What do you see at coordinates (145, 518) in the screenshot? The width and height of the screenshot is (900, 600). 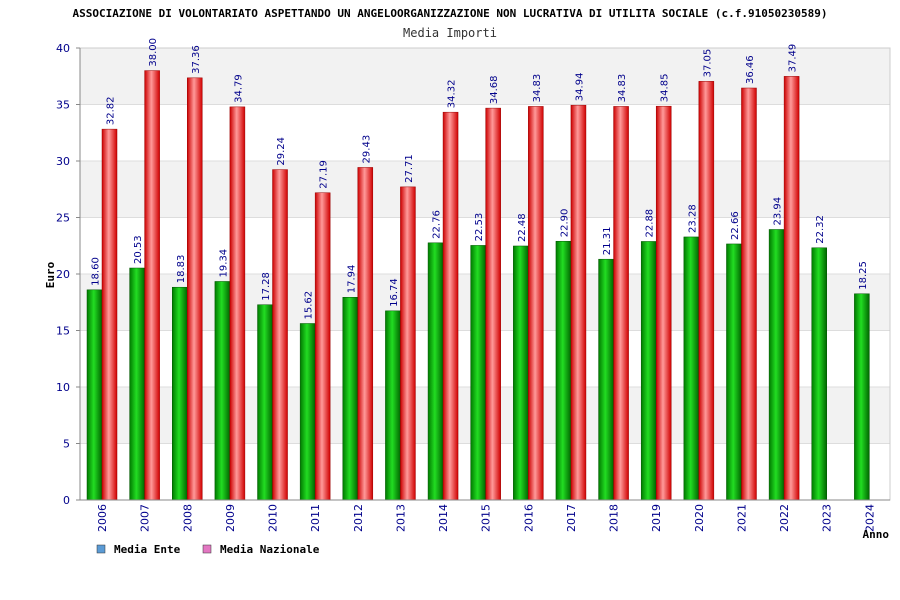 I see `x-tick-label: 2007` at bounding box center [145, 518].